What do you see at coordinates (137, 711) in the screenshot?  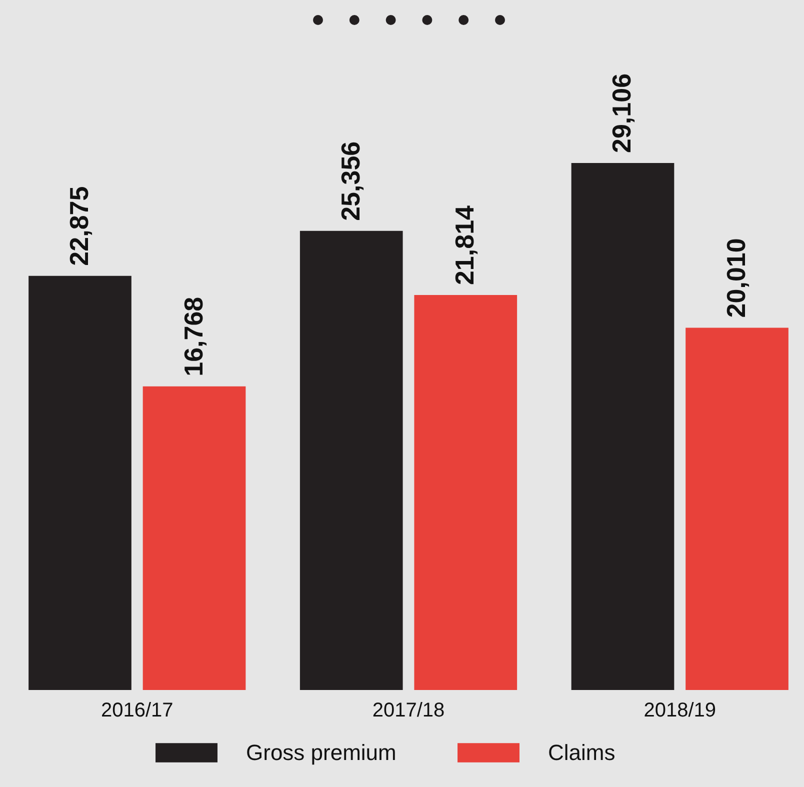 I see `x-tick-label: 2016/17` at bounding box center [137, 711].